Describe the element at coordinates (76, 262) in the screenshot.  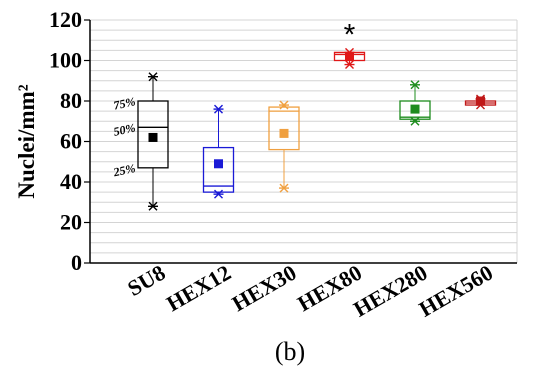
I see `y-tick-label: 0` at that location.